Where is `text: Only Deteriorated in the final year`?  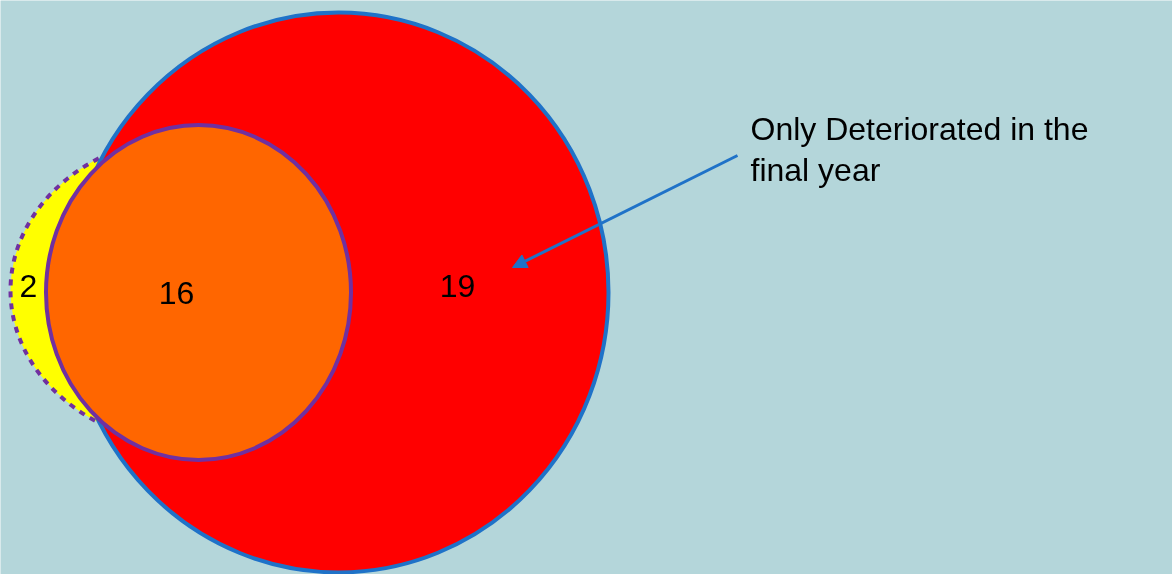
text: Only Deteriorated in the final year is located at coordinates (919, 149).